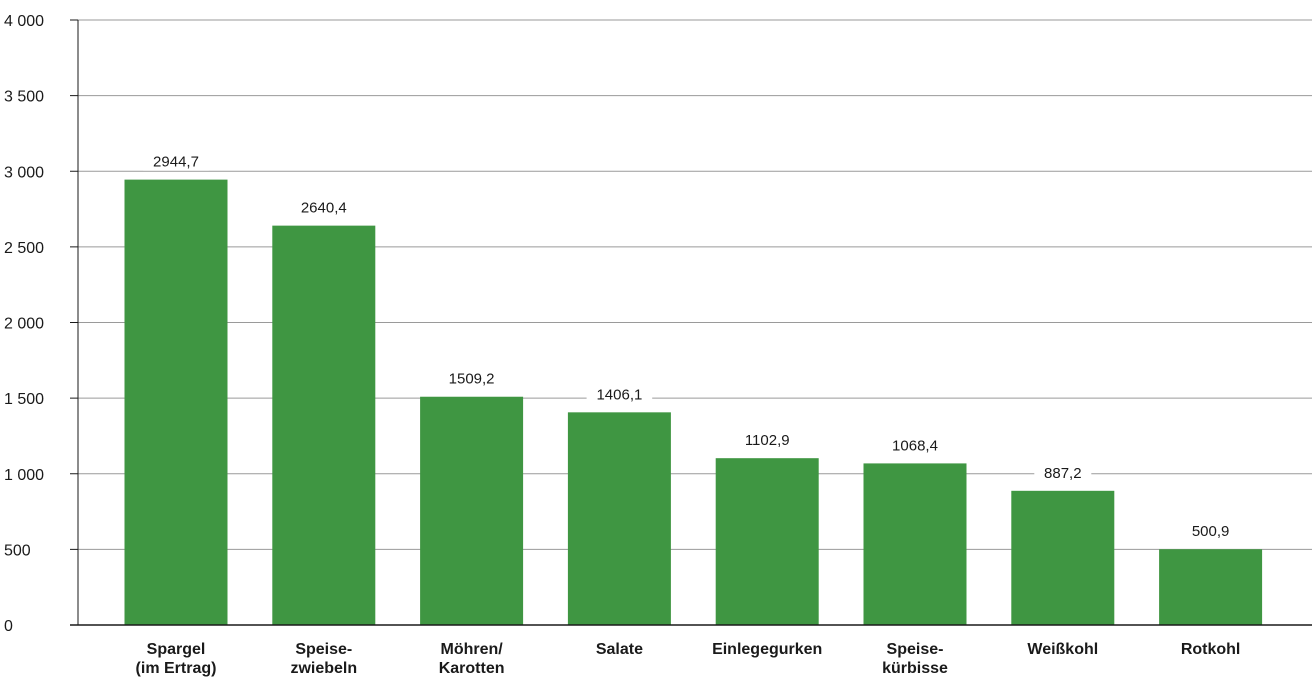 The width and height of the screenshot is (1312, 682). Describe the element at coordinates (17, 550) in the screenshot. I see `y-tick-label: 500` at that location.